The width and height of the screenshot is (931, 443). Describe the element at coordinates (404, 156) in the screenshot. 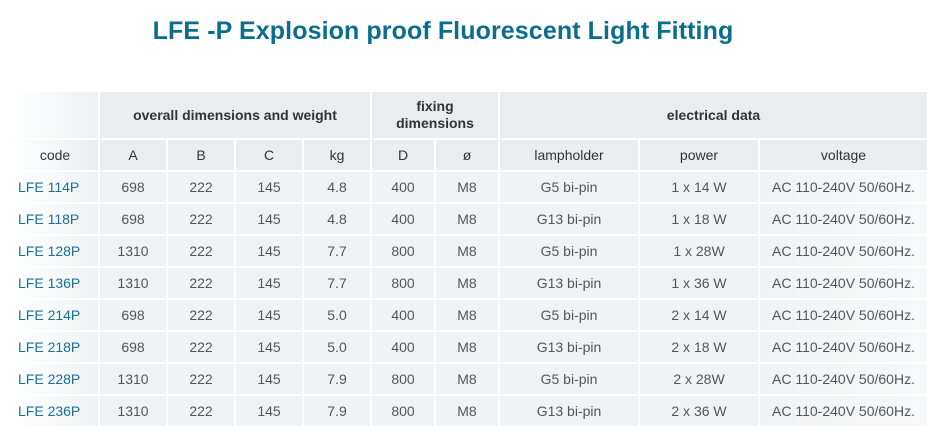

I see `column-header-d: D` at that location.